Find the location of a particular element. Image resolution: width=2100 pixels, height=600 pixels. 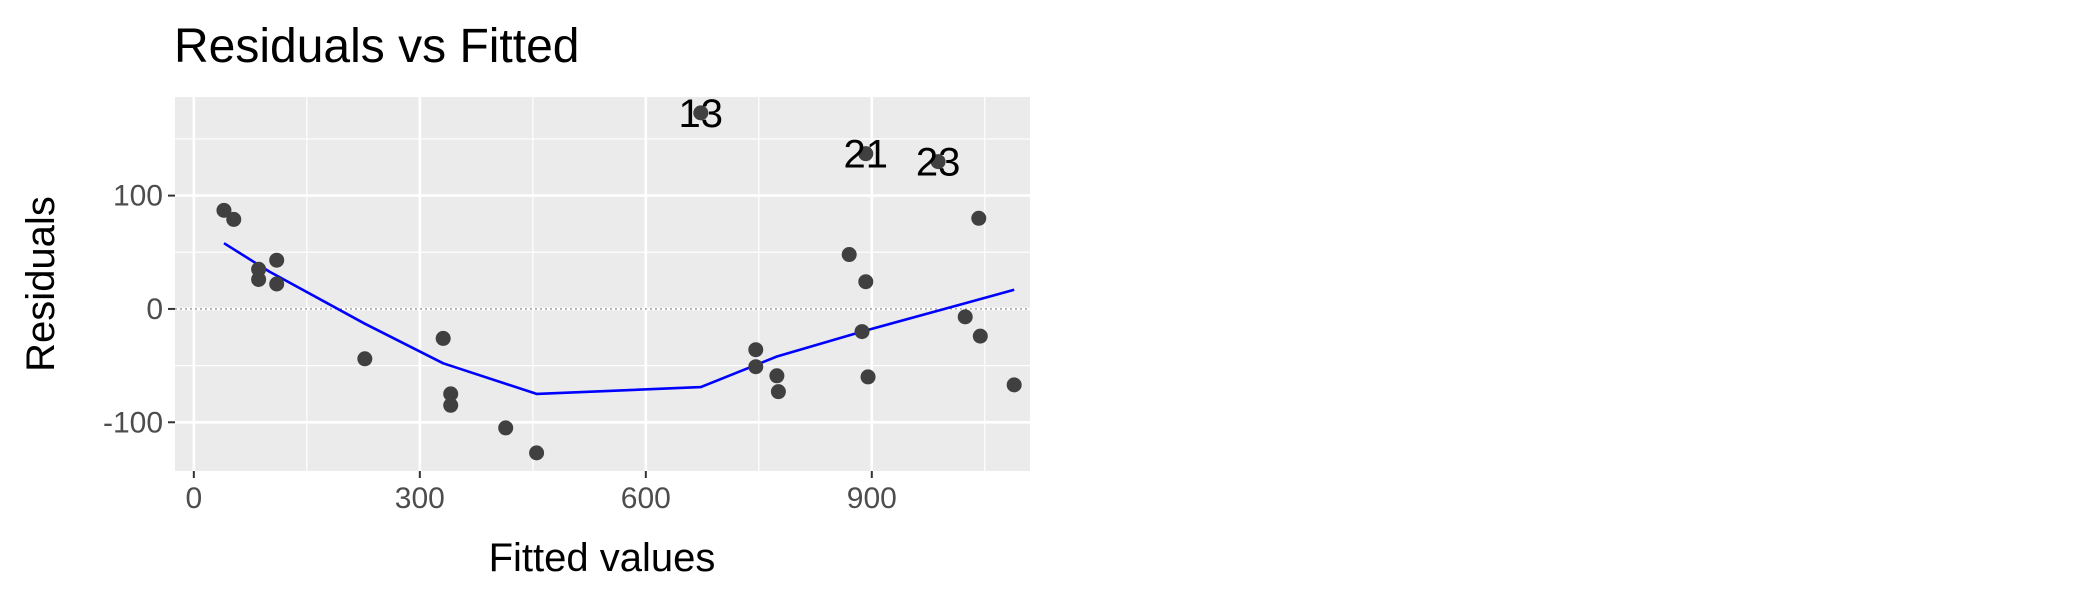

y-tick-label: 100 is located at coordinates (138, 196).